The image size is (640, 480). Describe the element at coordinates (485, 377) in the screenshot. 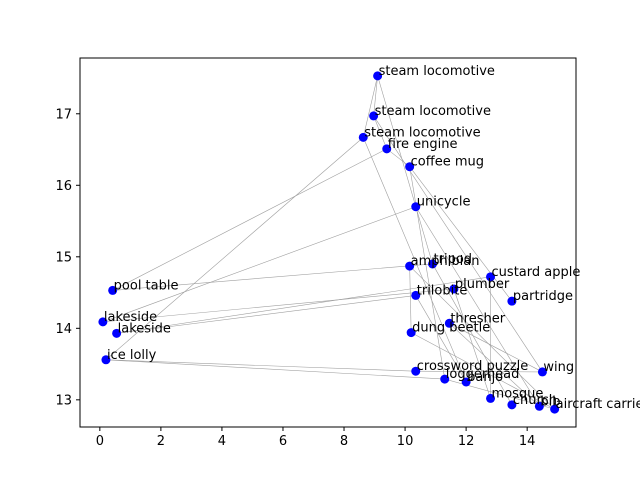

I see `point-label: banjo` at that location.